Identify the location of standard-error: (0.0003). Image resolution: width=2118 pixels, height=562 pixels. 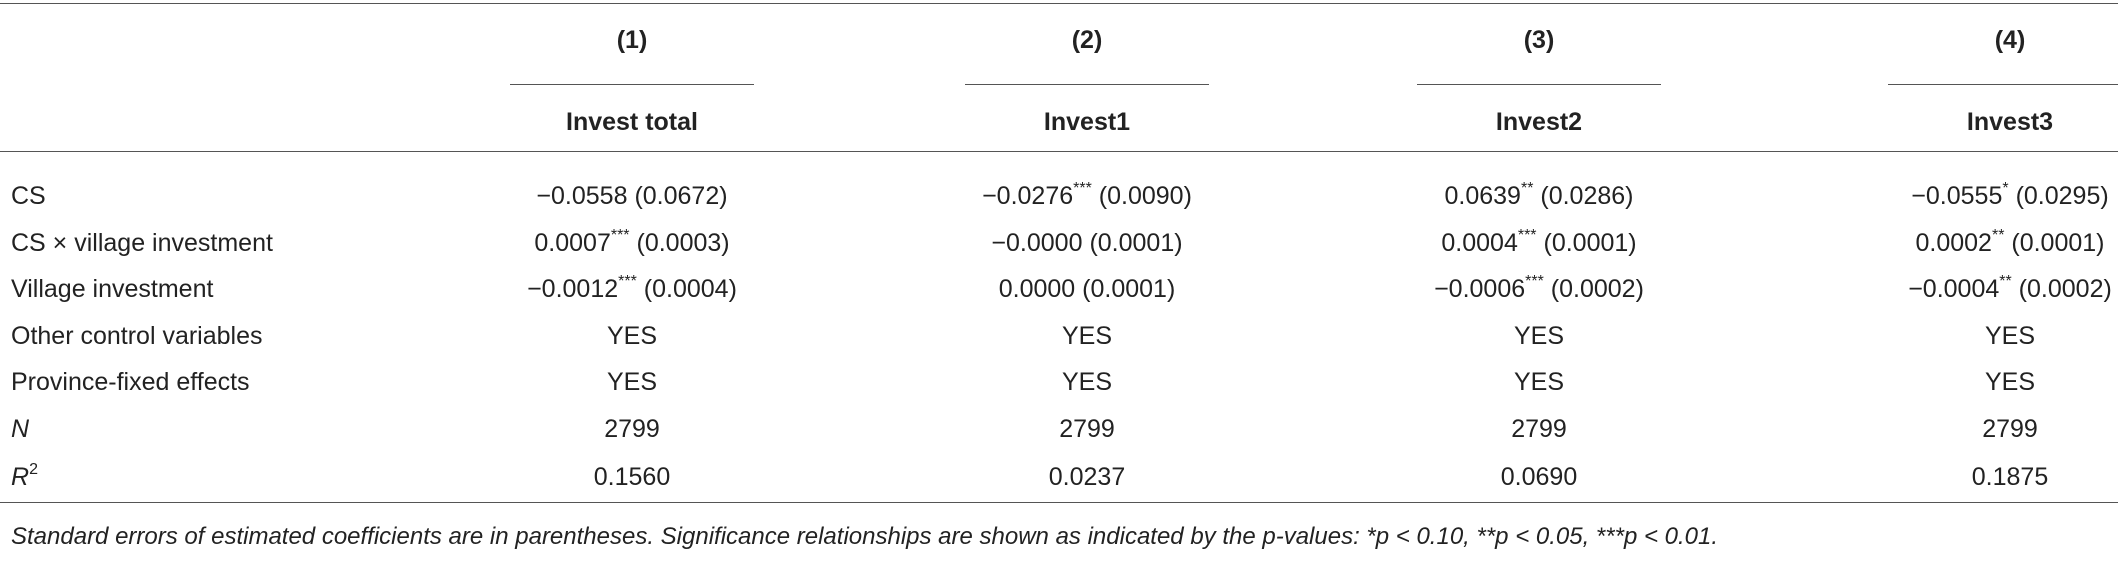
(683, 243).